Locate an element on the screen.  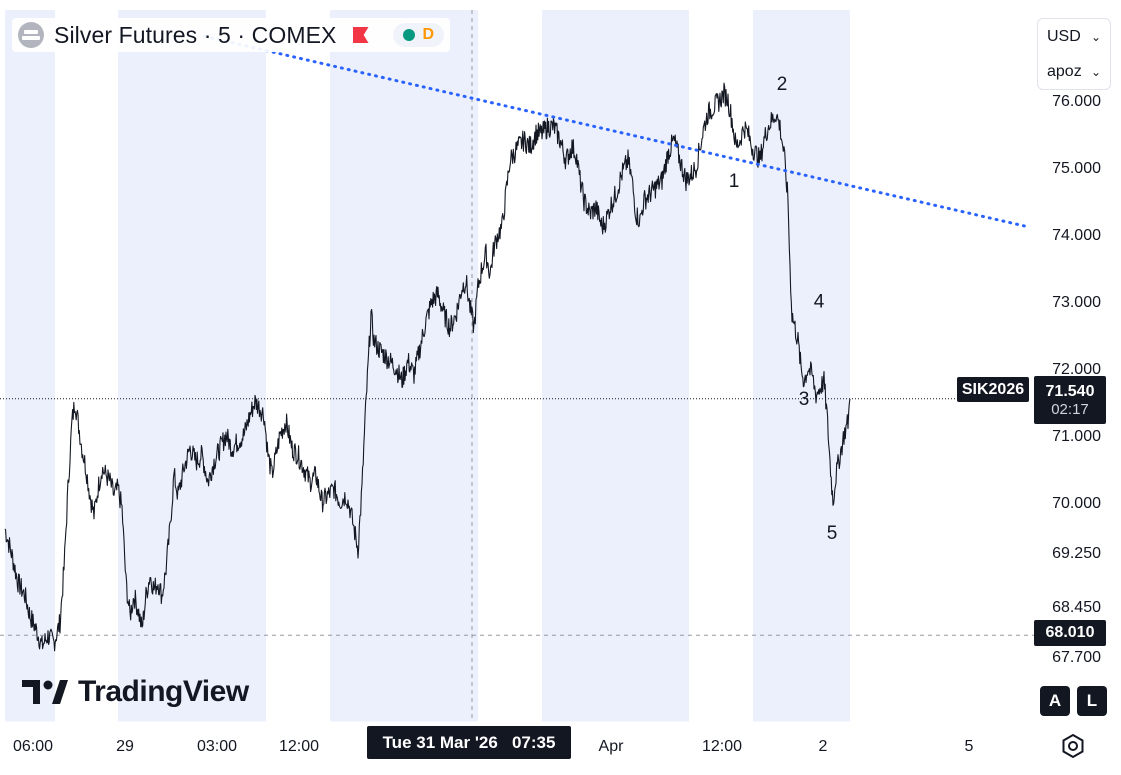
scale-controls: USD ⌄ apoz ⌄ is located at coordinates (1074, 54).